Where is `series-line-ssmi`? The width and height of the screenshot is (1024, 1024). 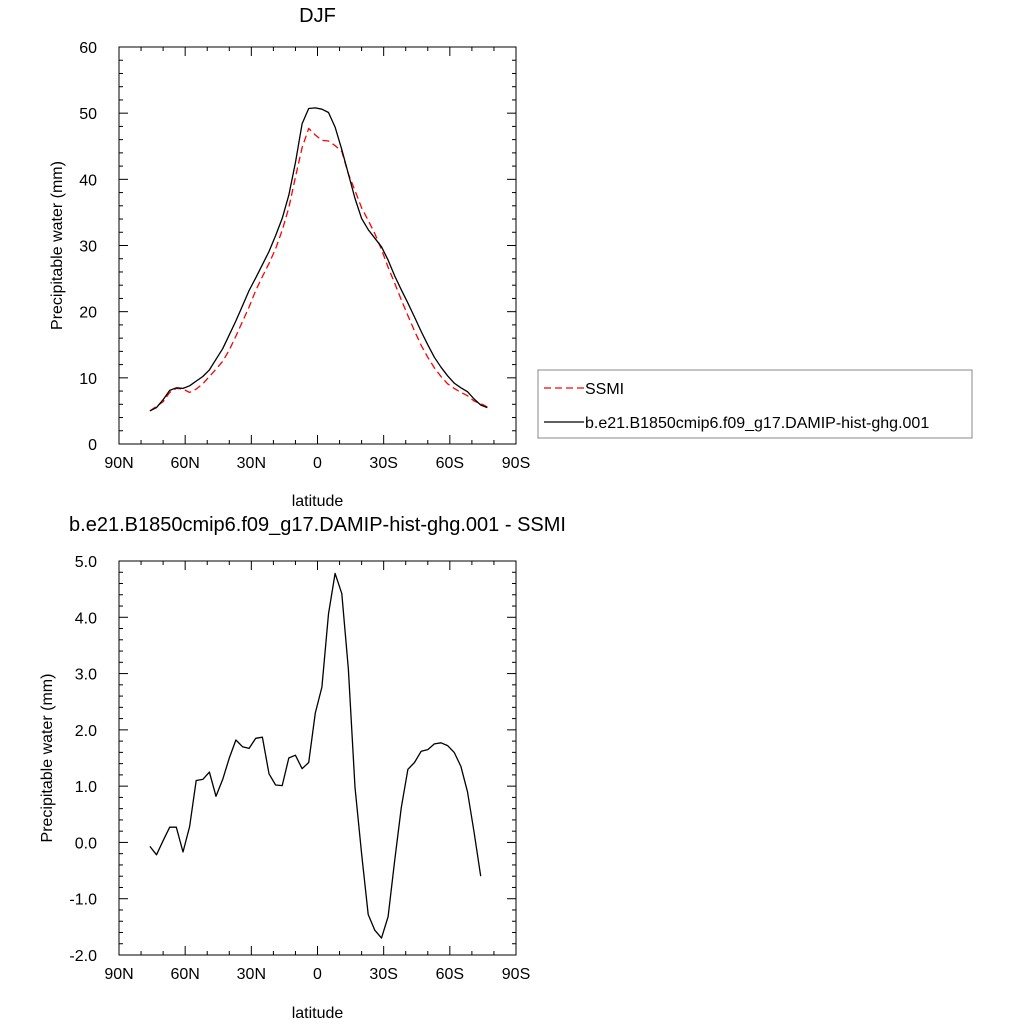 series-line-ssmi is located at coordinates (318, 269).